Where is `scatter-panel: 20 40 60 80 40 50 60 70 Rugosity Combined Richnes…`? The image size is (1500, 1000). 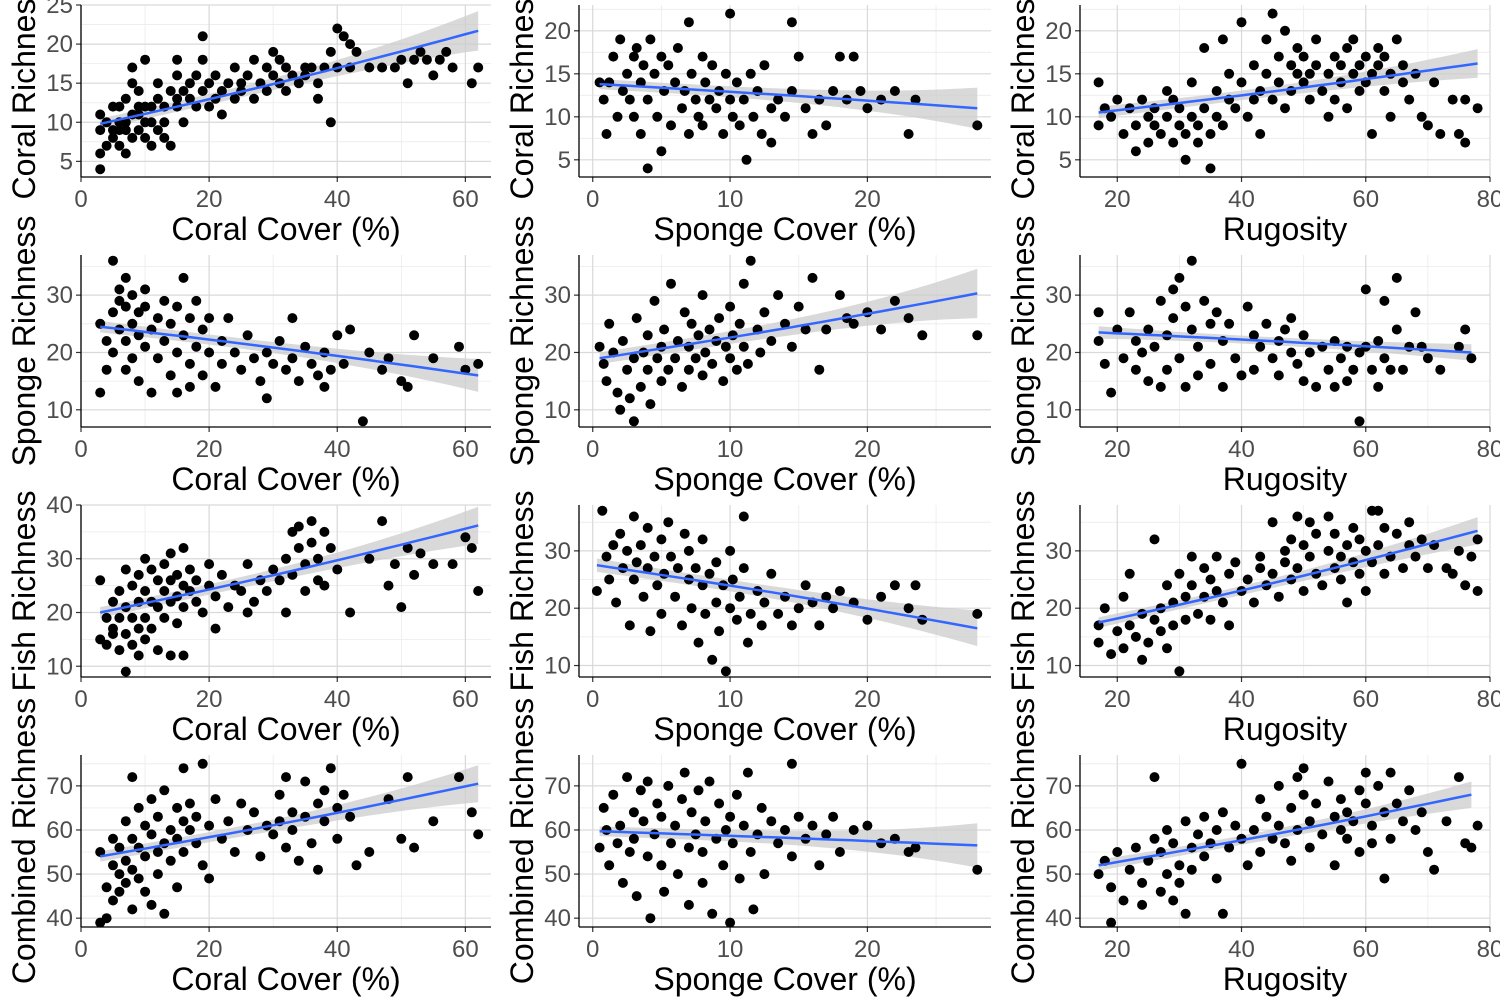 scatter-panel: 20 40 60 80 40 50 60 70 Rugosity Combined Richnes… is located at coordinates (1252, 847).